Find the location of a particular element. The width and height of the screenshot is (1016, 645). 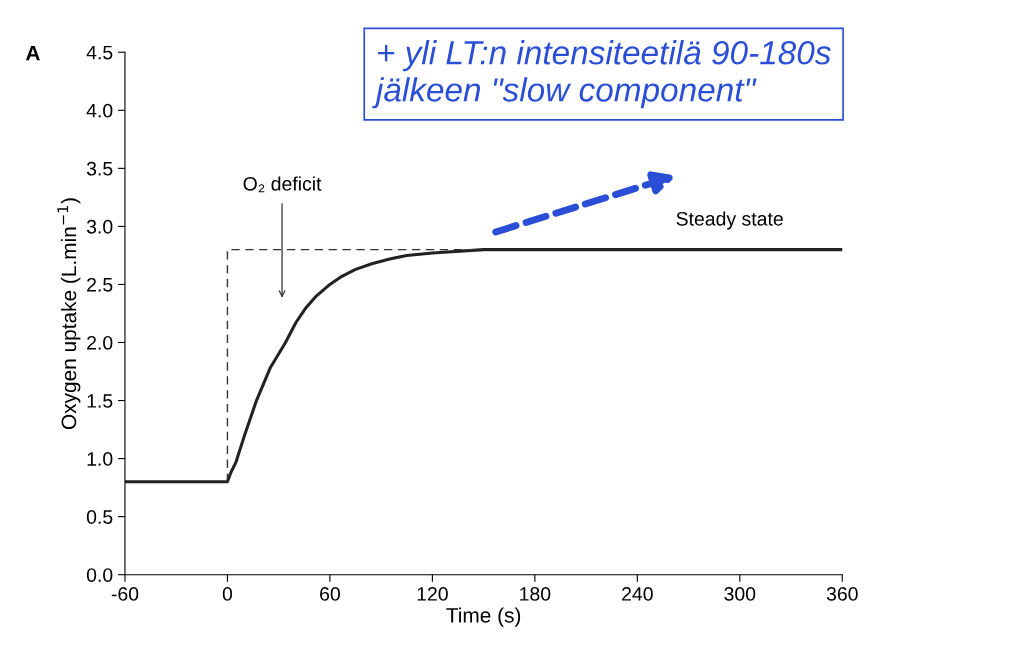

y-tick-label: 2.0 is located at coordinates (100, 342).